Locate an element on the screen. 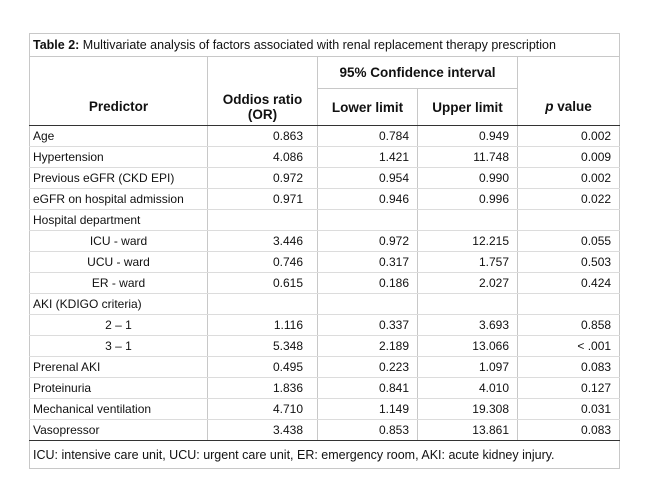 The height and width of the screenshot is (502, 652). predictor-cell: Proteinuria is located at coordinates (118, 388).